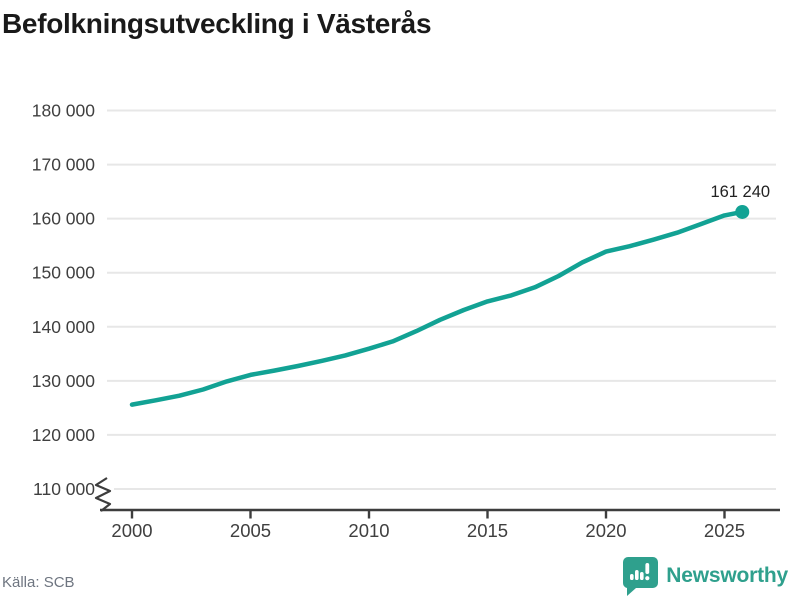 The height and width of the screenshot is (600, 800). What do you see at coordinates (64, 435) in the screenshot?
I see `y-axis-tick-label: 120 000` at bounding box center [64, 435].